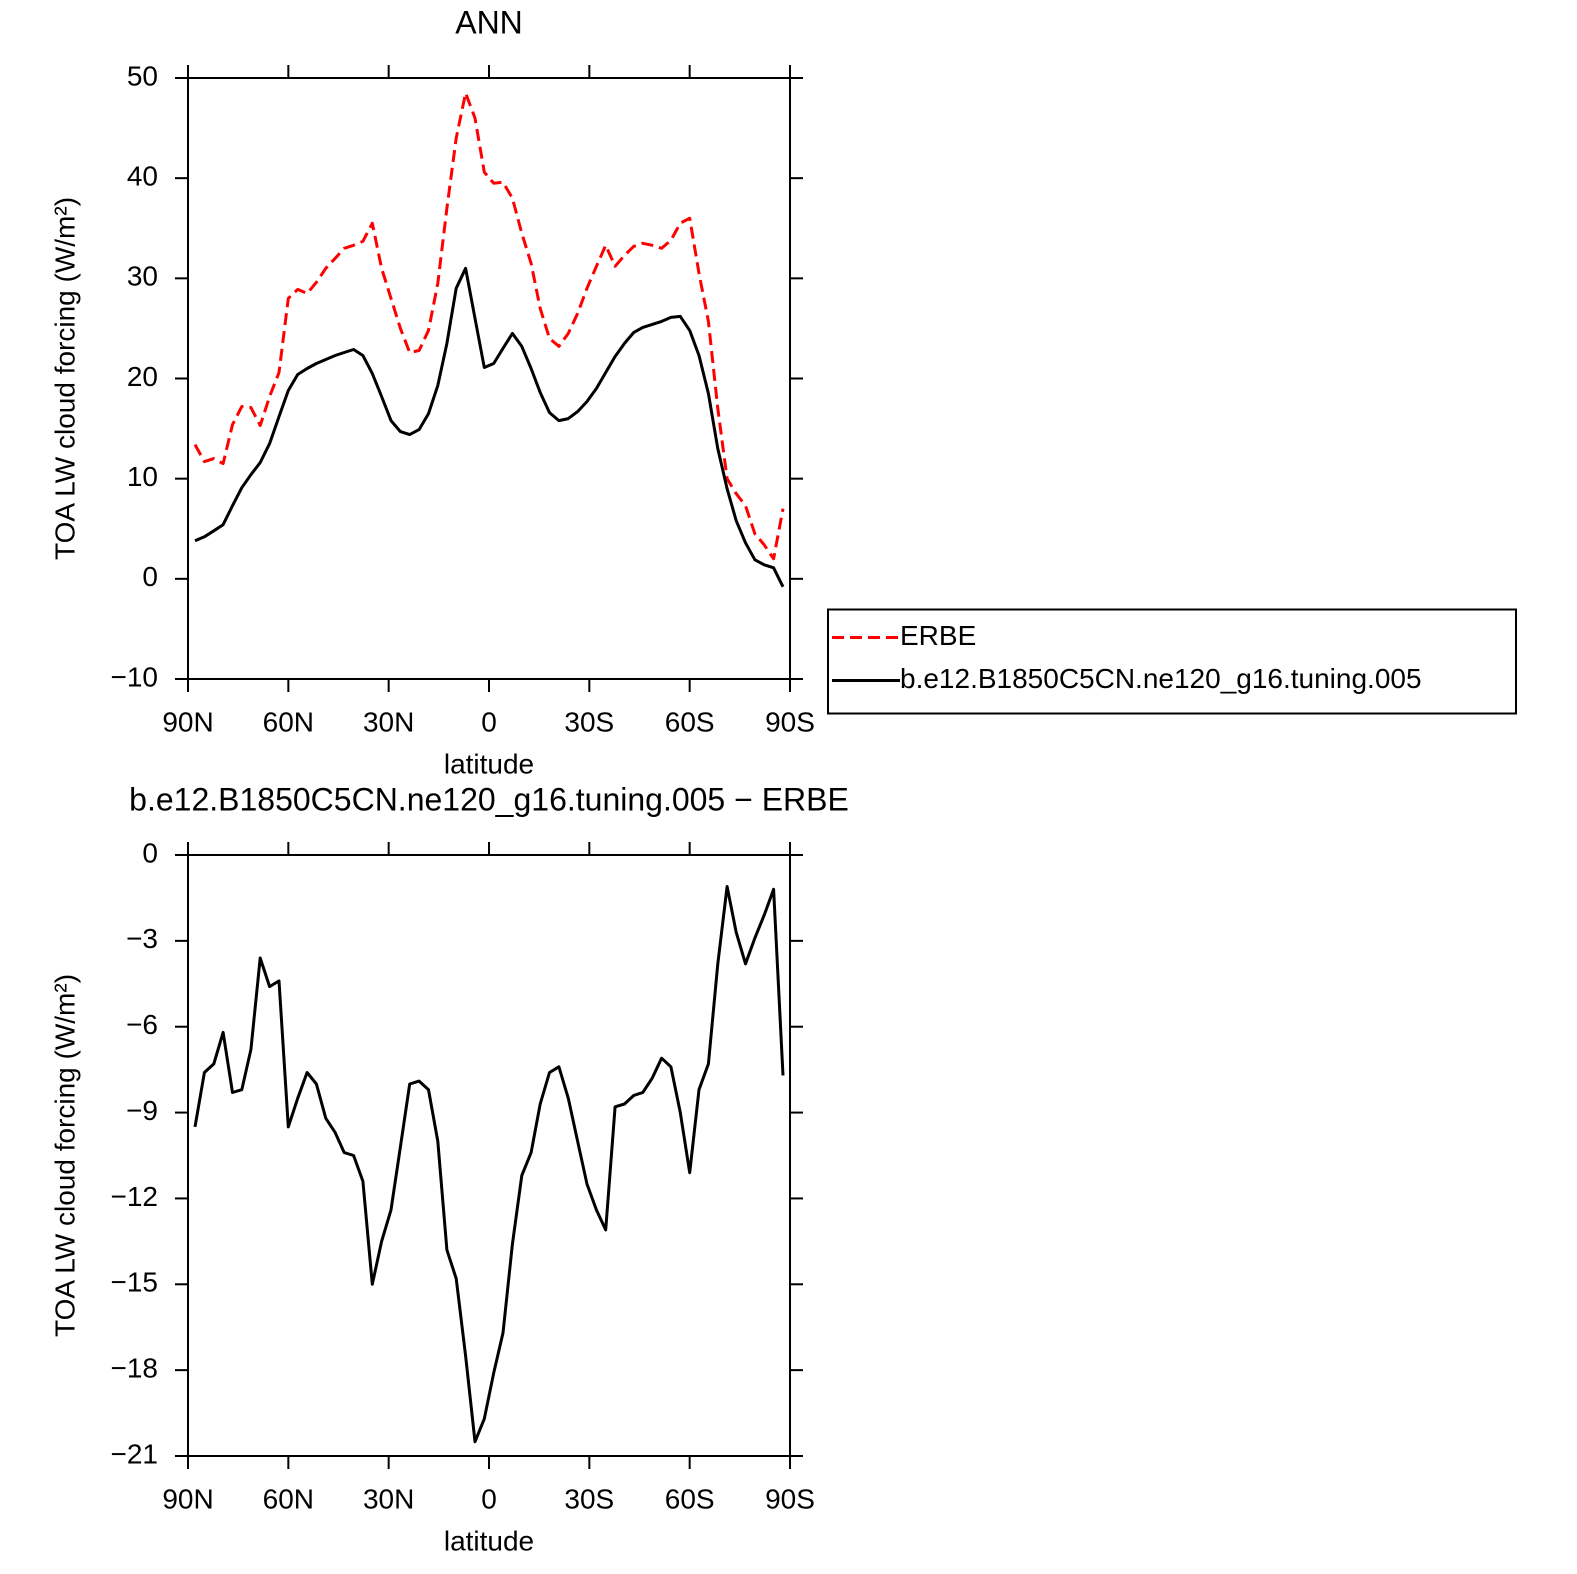 Image resolution: width=1577 pixels, height=1574 pixels. Describe the element at coordinates (489, 22) in the screenshot. I see `chart-title: ANN` at that location.